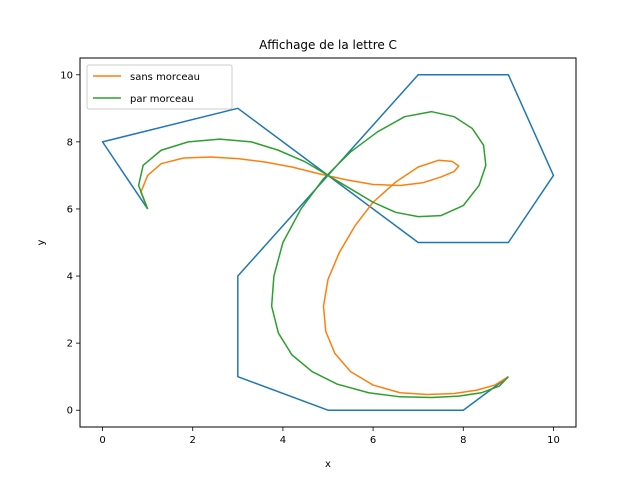  I want to click on y-tick-label: 8, so click(70, 142).